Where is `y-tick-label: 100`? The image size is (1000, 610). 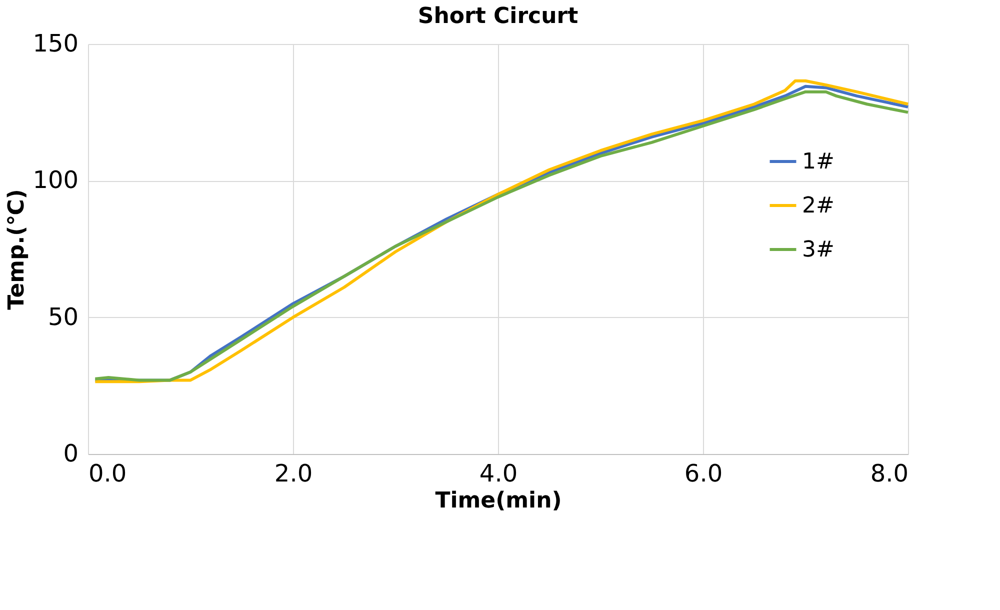 y-tick-label: 100 is located at coordinates (55, 180).